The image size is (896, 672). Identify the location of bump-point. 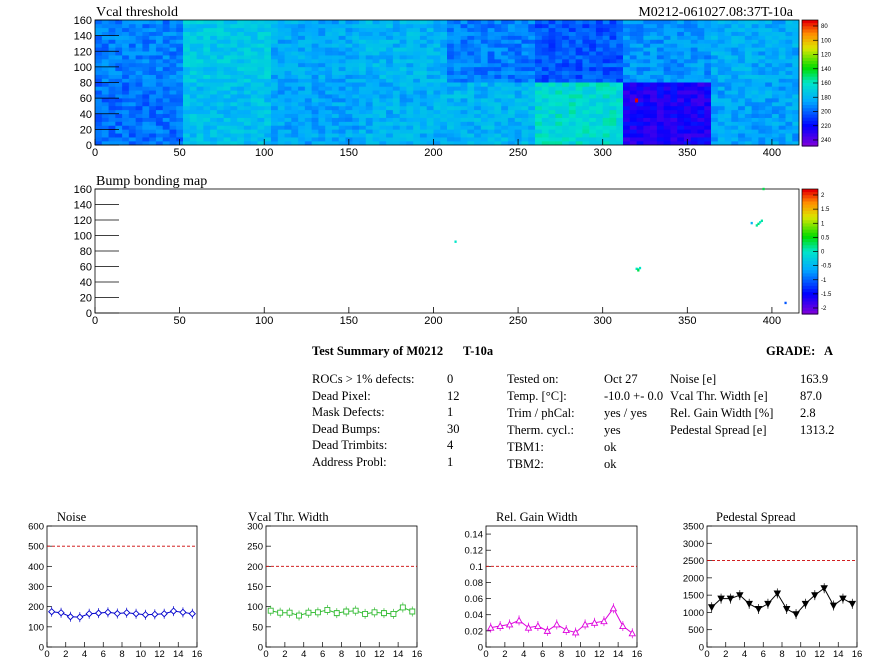
(763, 189).